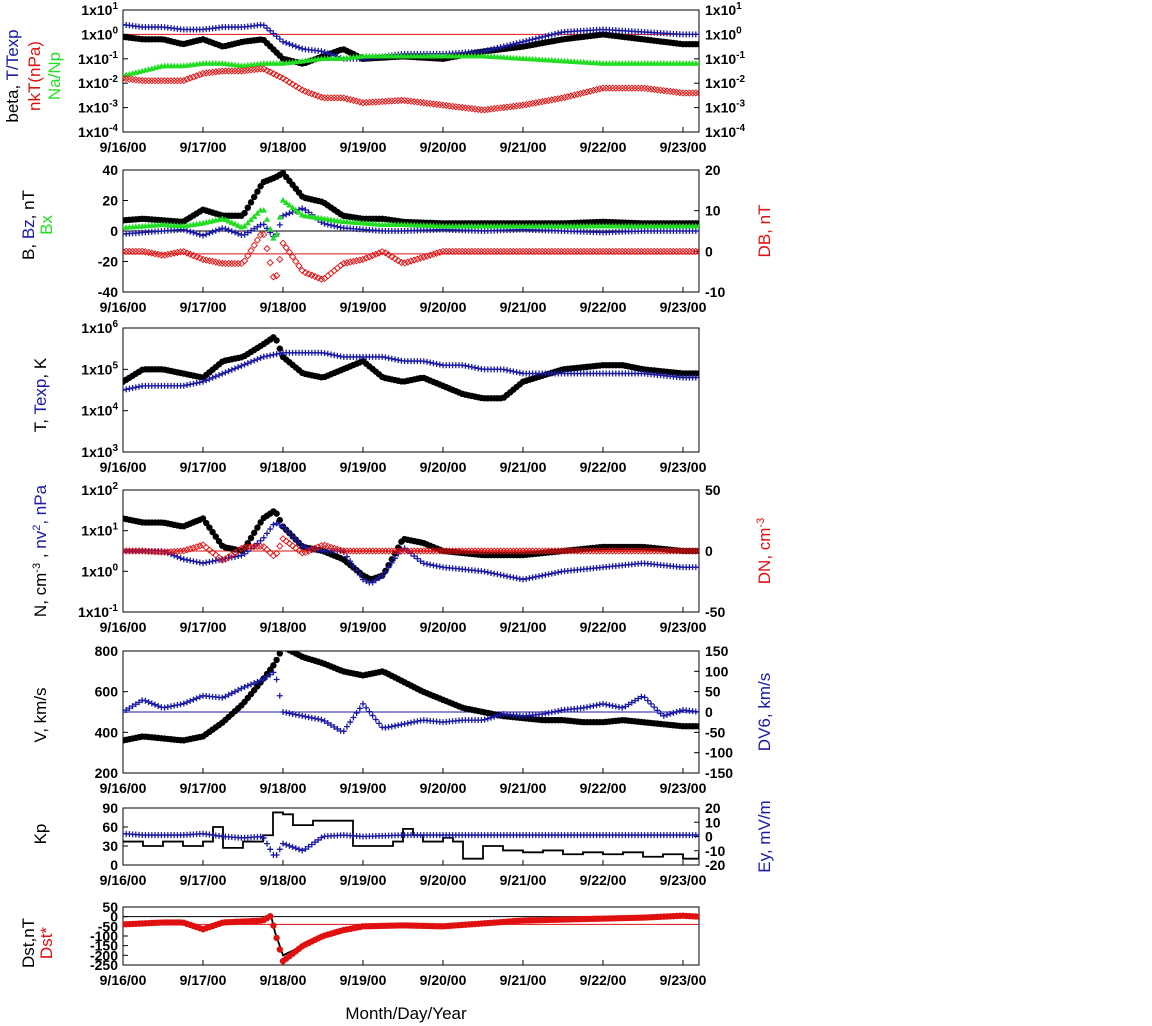 This screenshot has height=1026, width=1152. Describe the element at coordinates (723, 33) in the screenshot. I see `right-tick-label: 1x100` at that location.